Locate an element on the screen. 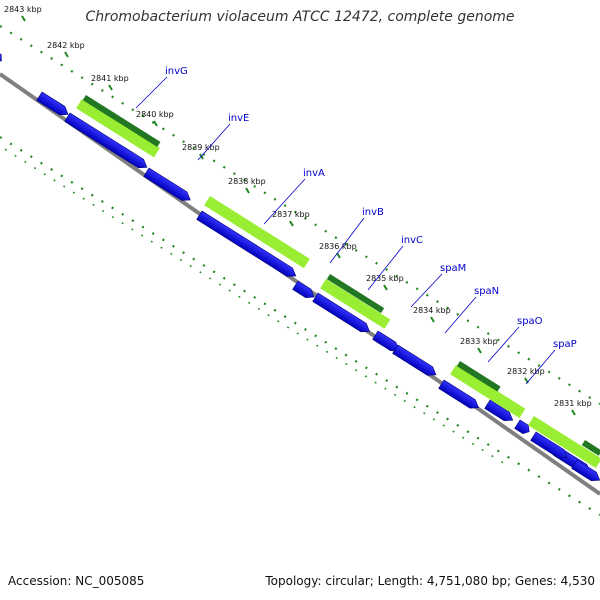 The image size is (600, 600). blast-hit-light-1-shape is located at coordinates (118, 128).